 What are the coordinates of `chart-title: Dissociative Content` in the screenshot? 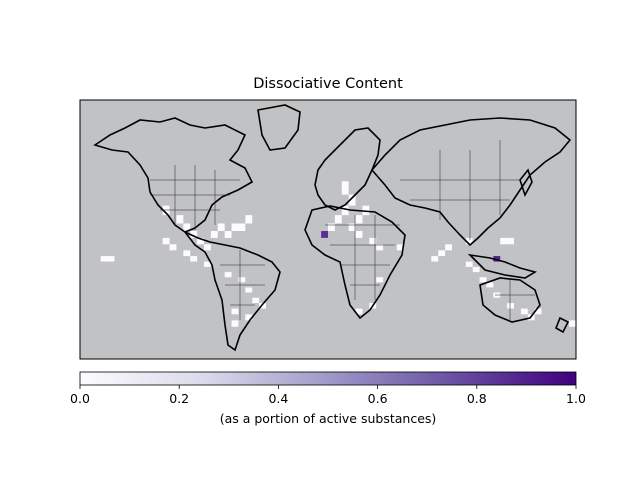 It's located at (328, 84).